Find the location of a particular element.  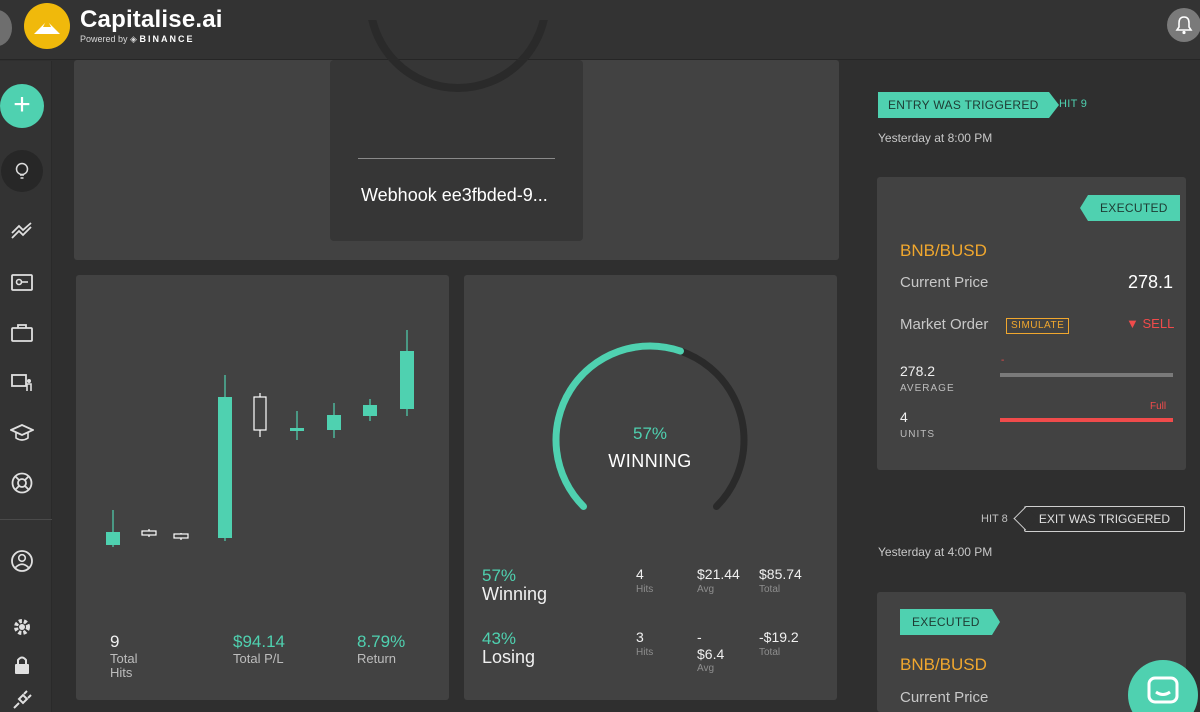

chat-support-icon is located at coordinates (1163, 686).